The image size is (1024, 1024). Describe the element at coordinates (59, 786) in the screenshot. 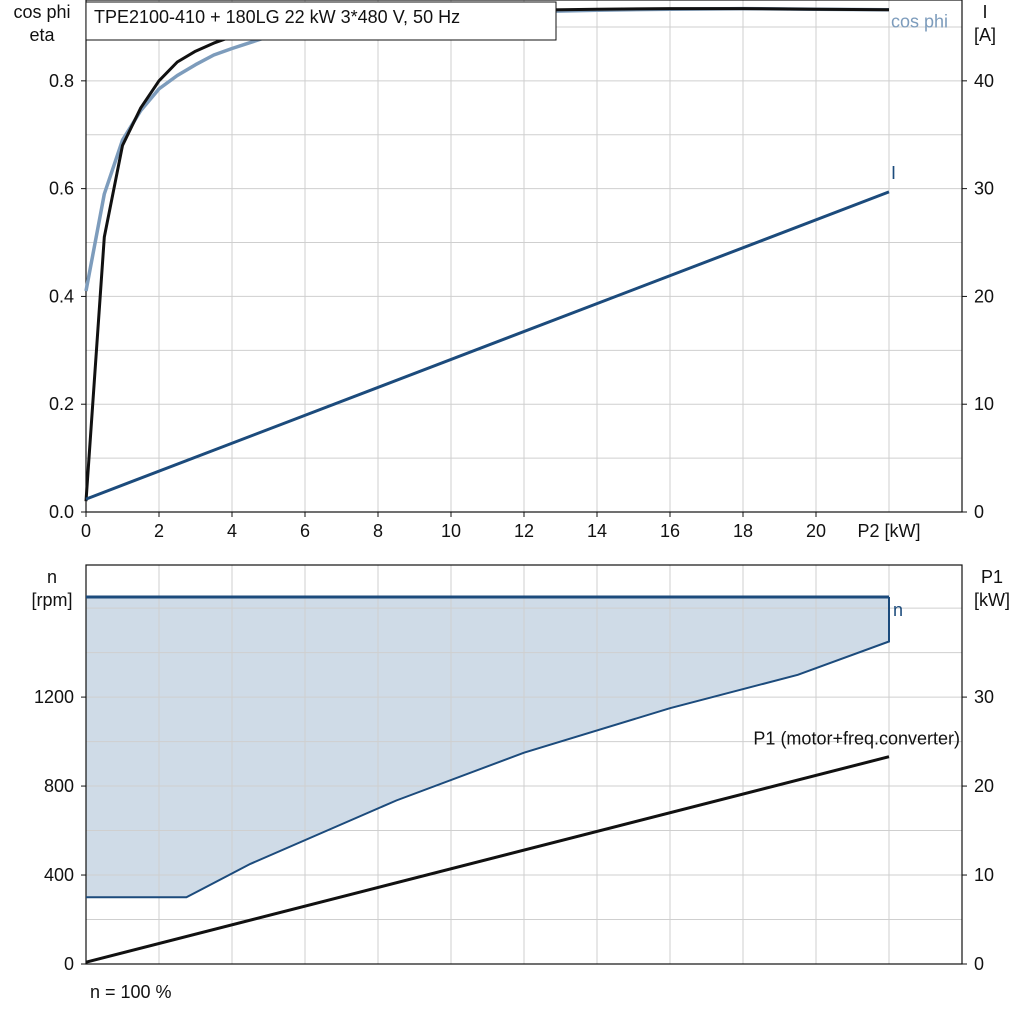

I see `y-tick-label-left: 800` at that location.